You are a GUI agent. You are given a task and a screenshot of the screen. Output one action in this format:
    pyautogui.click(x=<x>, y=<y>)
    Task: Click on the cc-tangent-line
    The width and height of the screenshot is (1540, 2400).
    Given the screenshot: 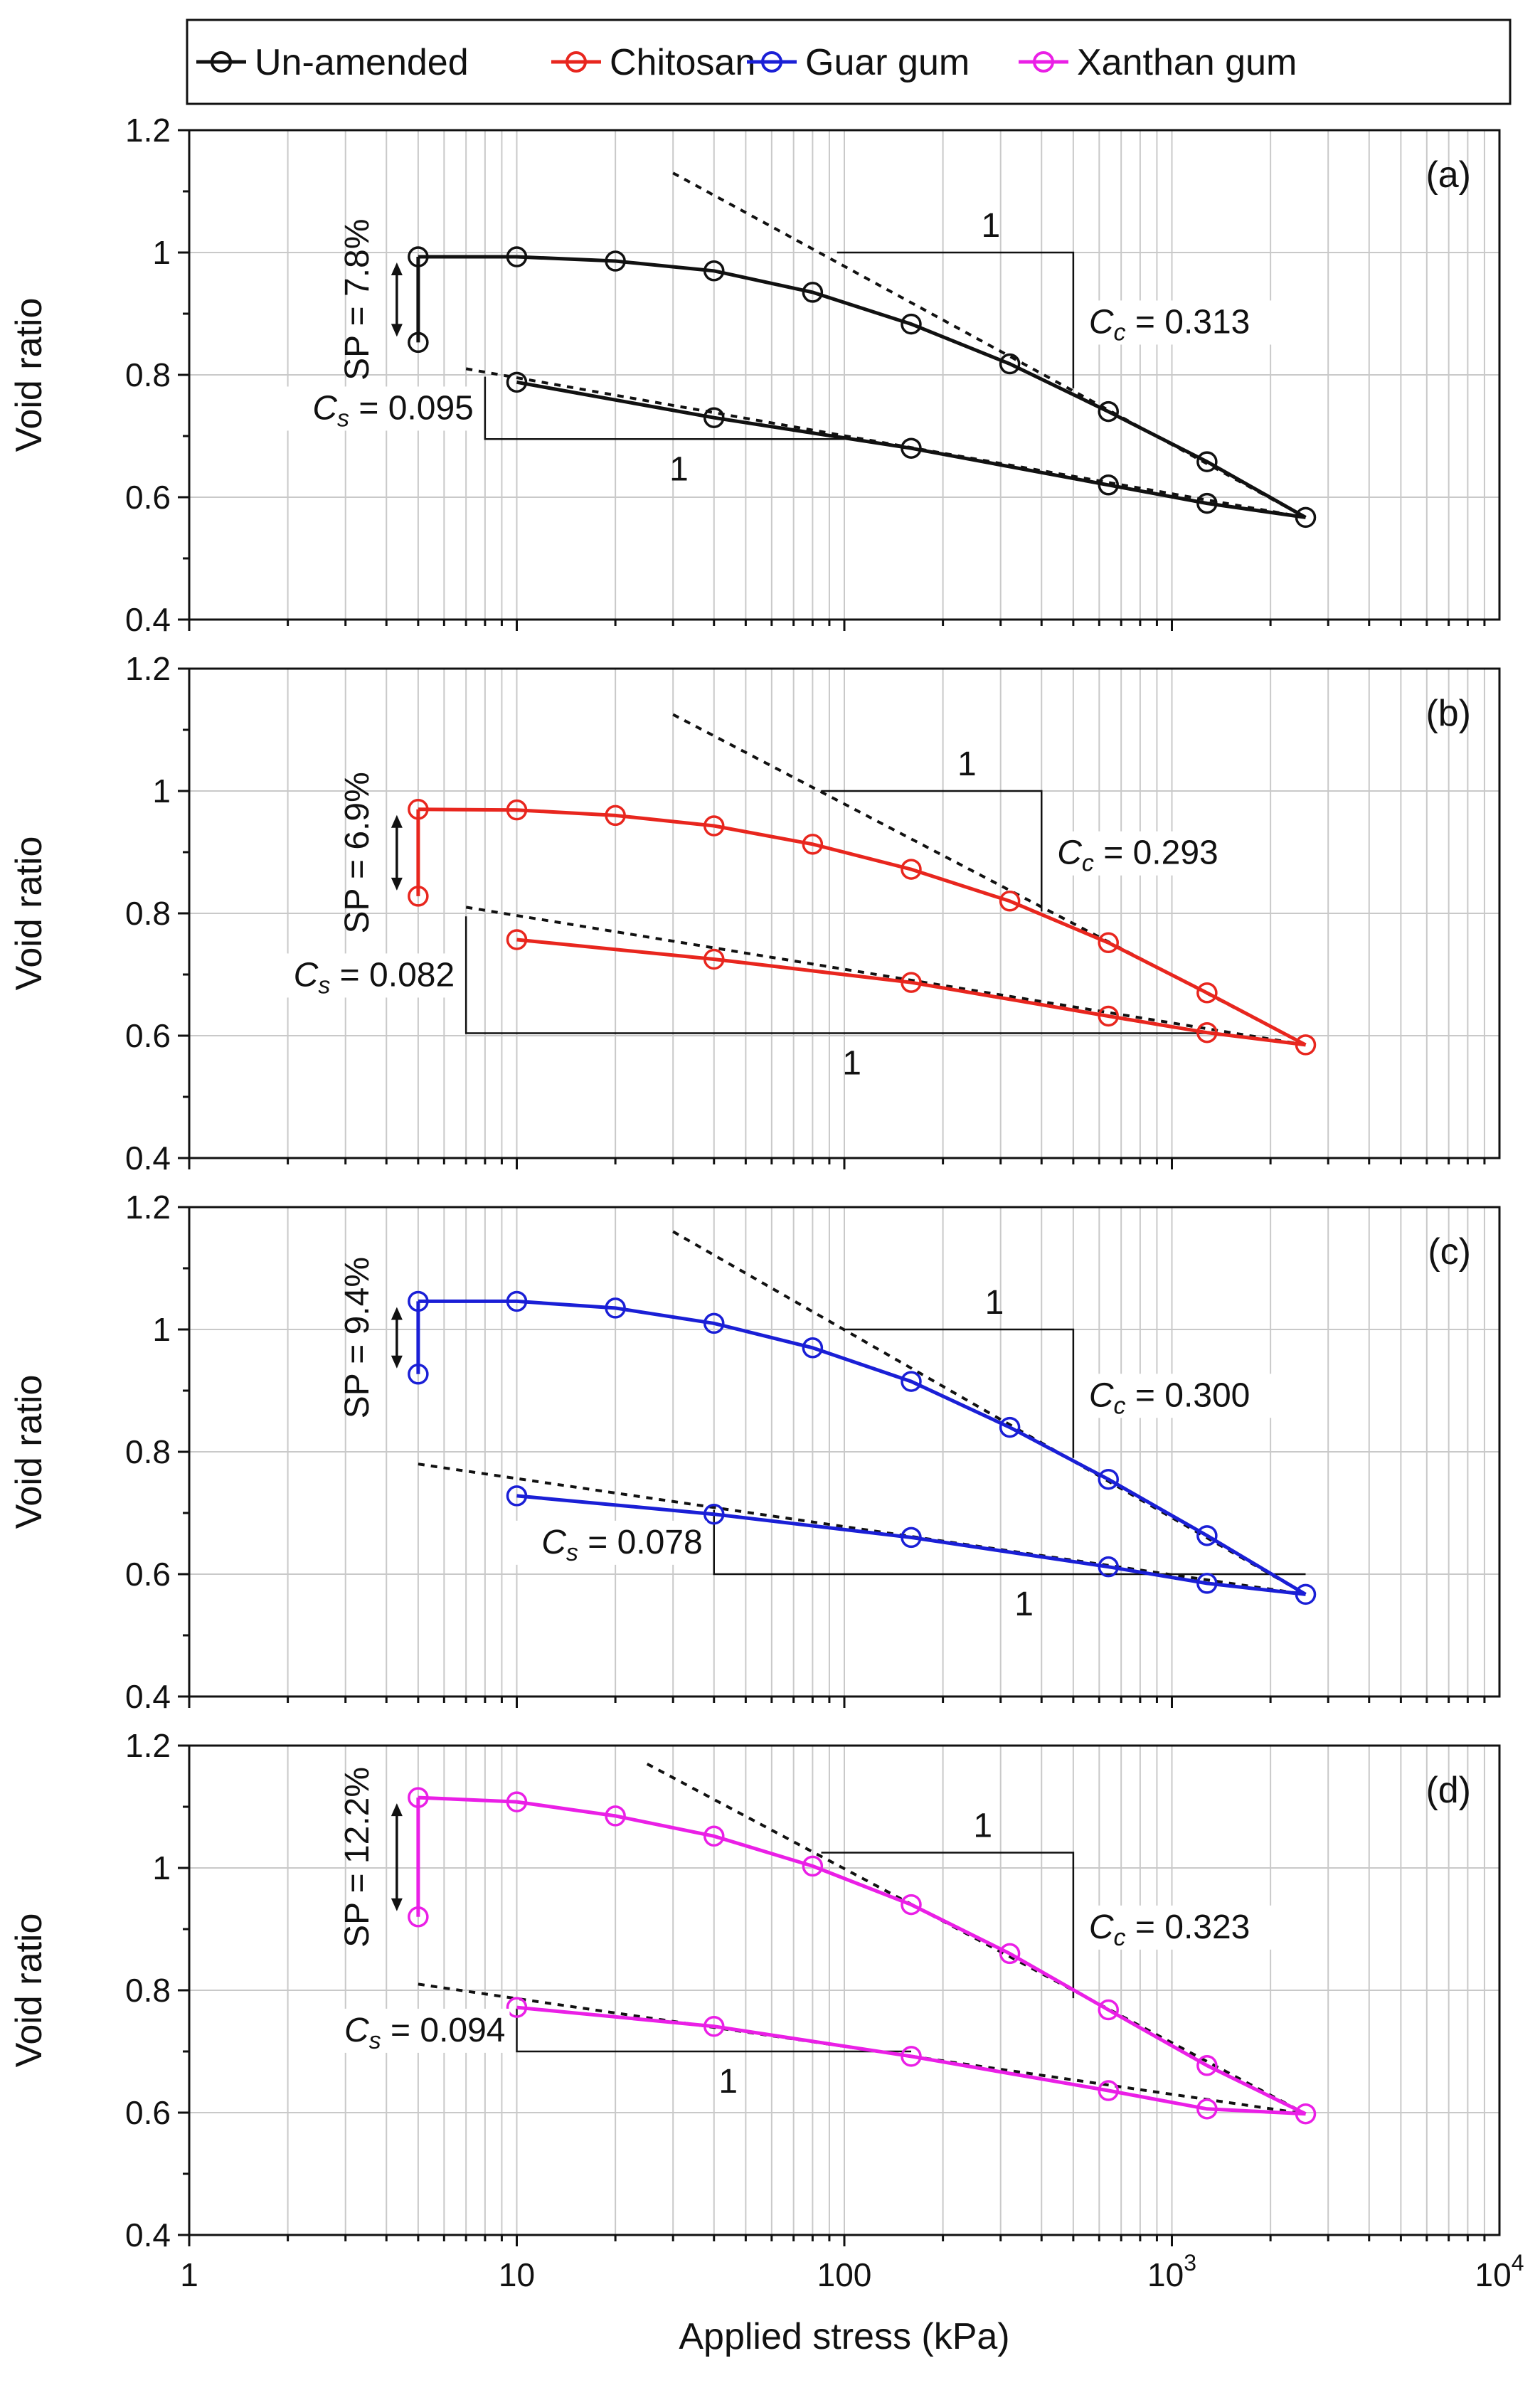 What is the action you would take?
    pyautogui.click(x=989, y=345)
    